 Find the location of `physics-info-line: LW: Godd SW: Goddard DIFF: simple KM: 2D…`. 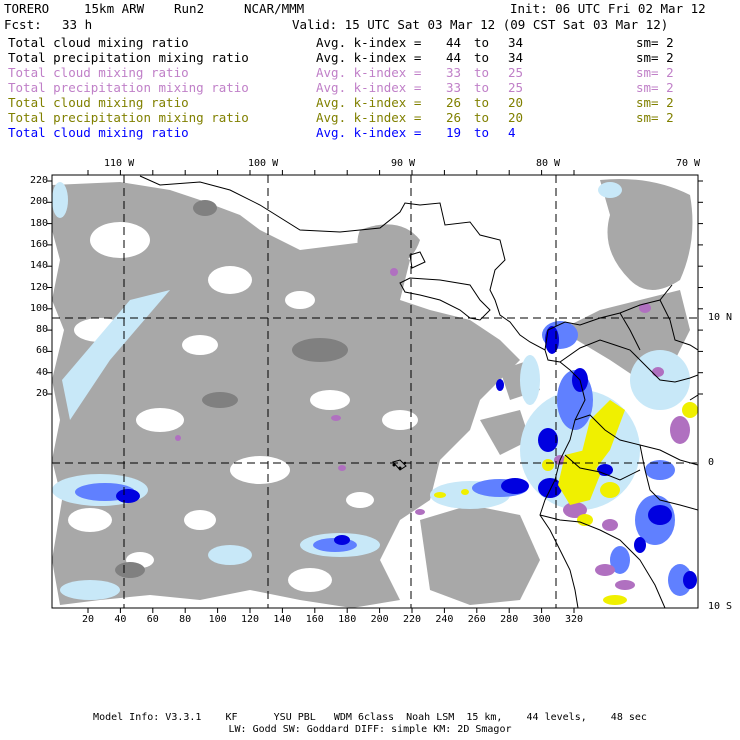

physics-info-line: LW: Godd SW: Goddard DIFF: simple KM: 2D… is located at coordinates (370, 729).